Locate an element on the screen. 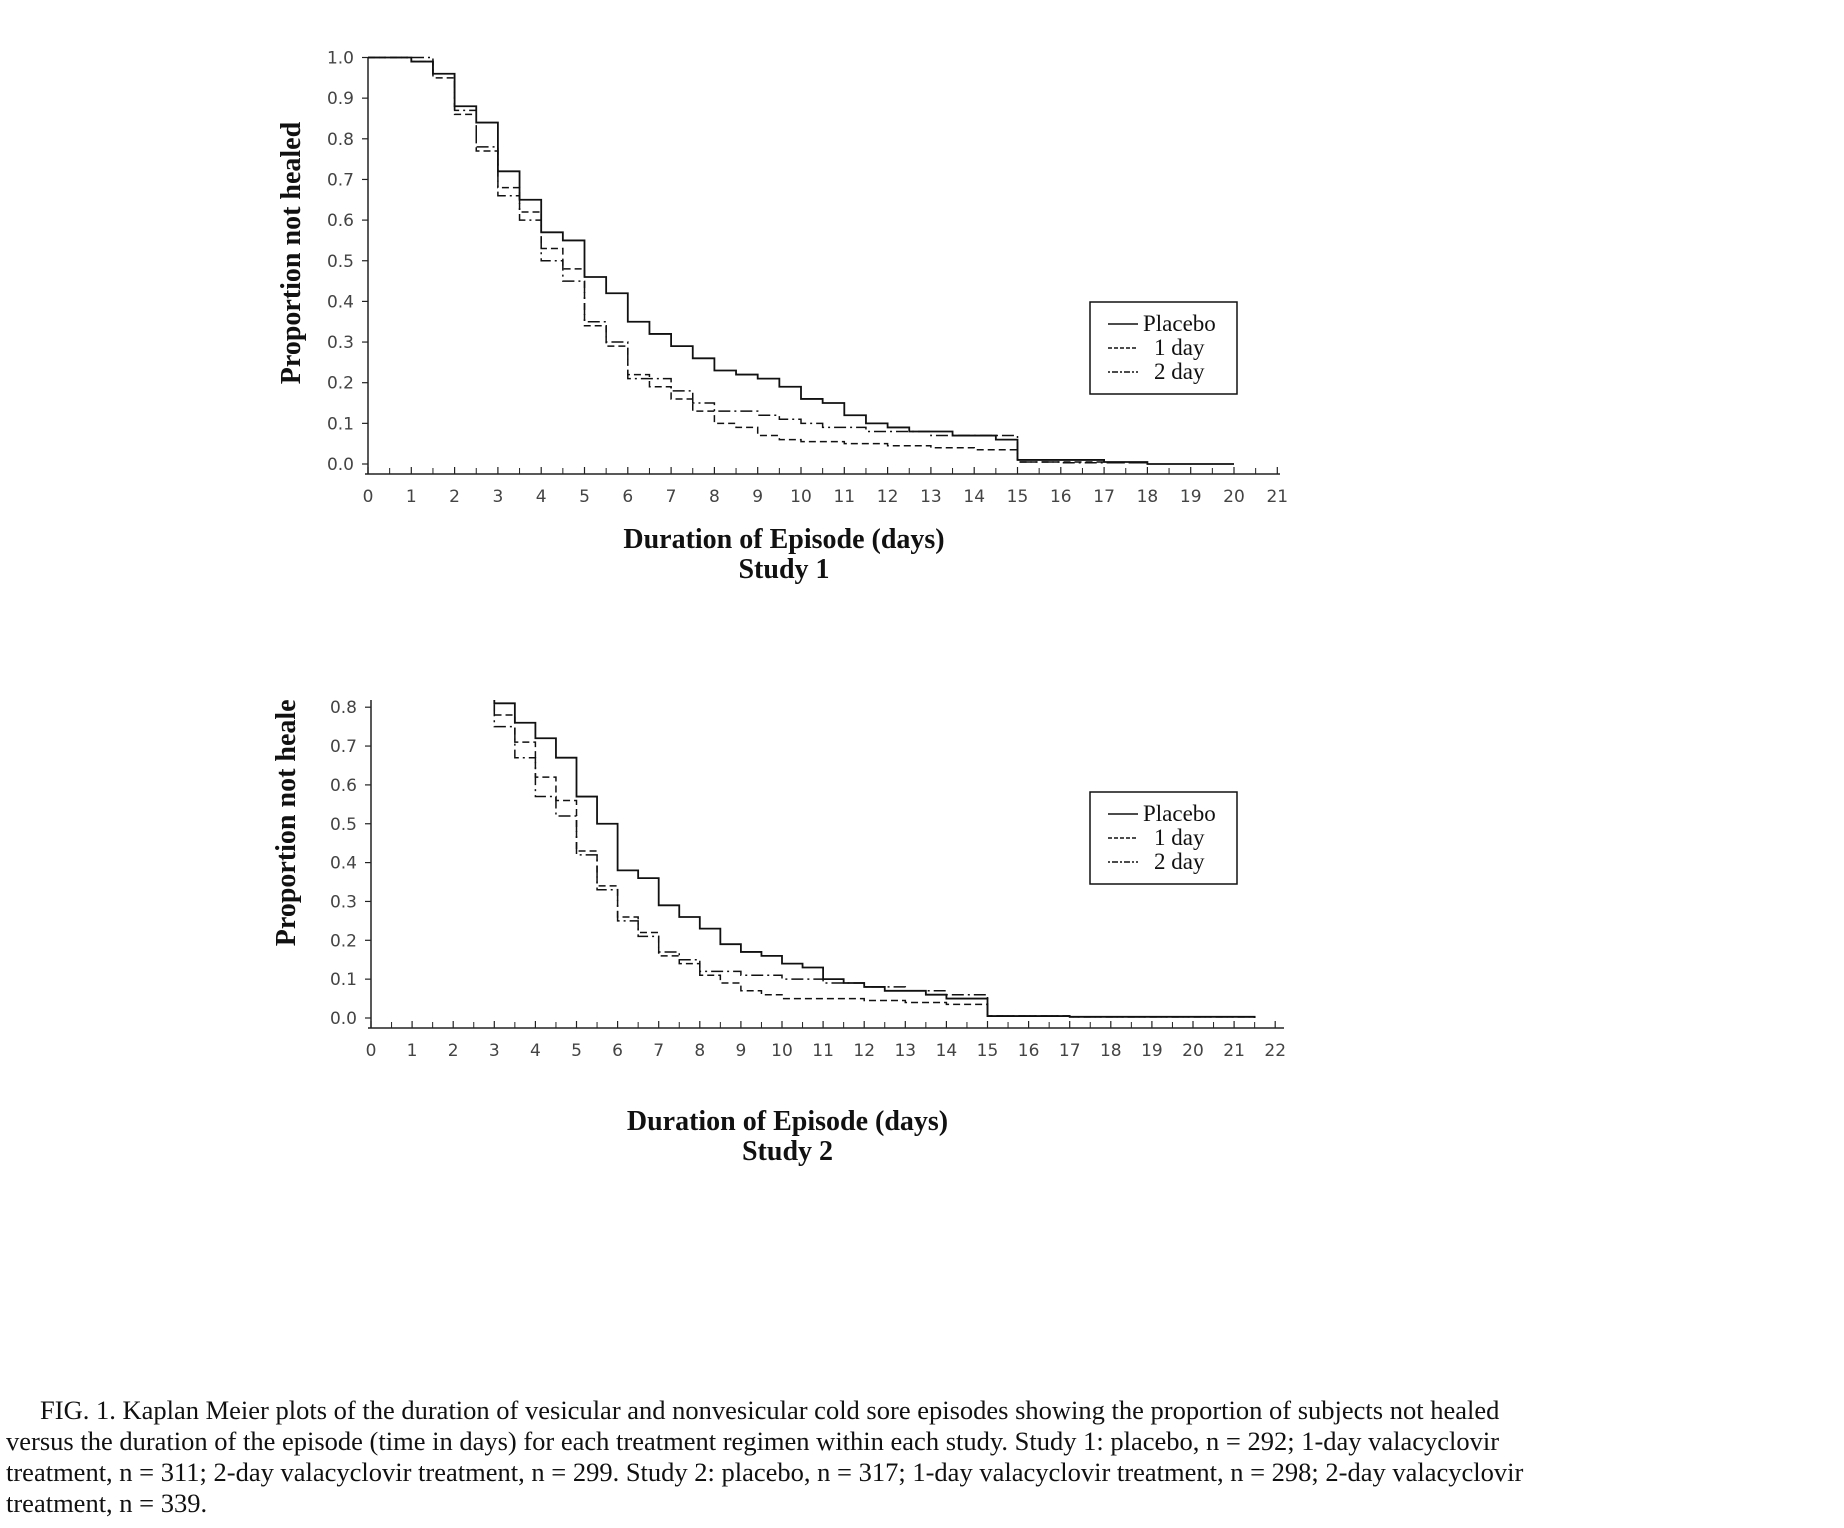 The image size is (1844, 1528). caption-line: treatment, n = 339. is located at coordinates (107, 1503).